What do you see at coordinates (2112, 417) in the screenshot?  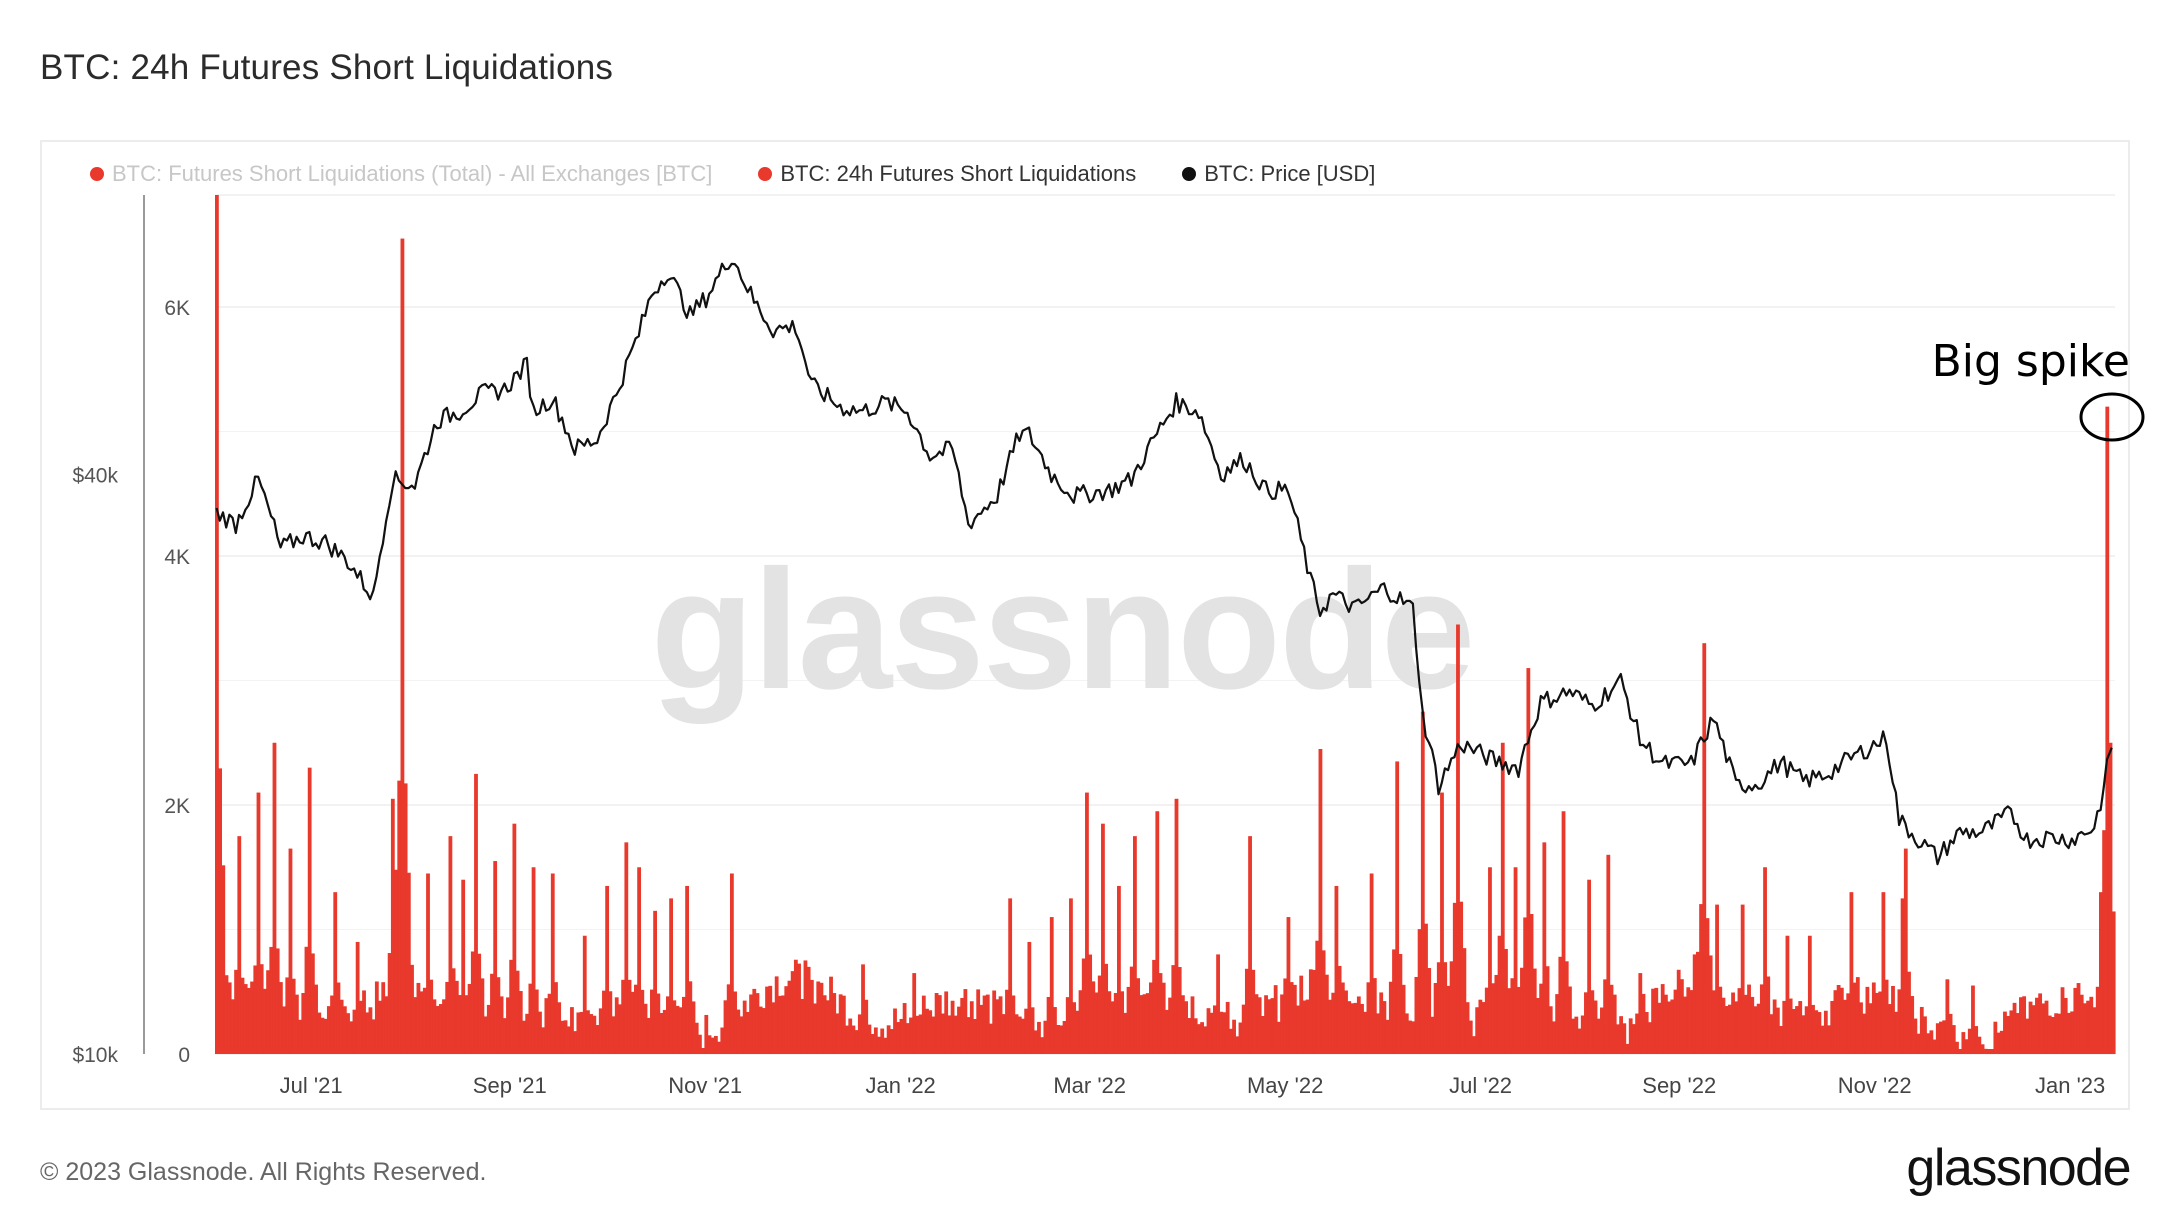 I see `spike-annotation-circle` at bounding box center [2112, 417].